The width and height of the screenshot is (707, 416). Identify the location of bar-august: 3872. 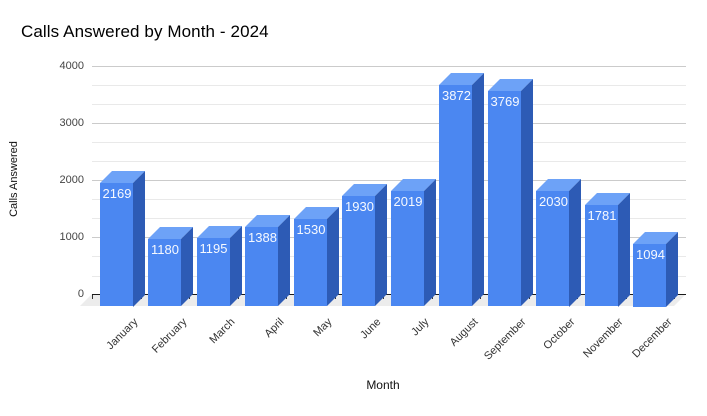
(461, 190).